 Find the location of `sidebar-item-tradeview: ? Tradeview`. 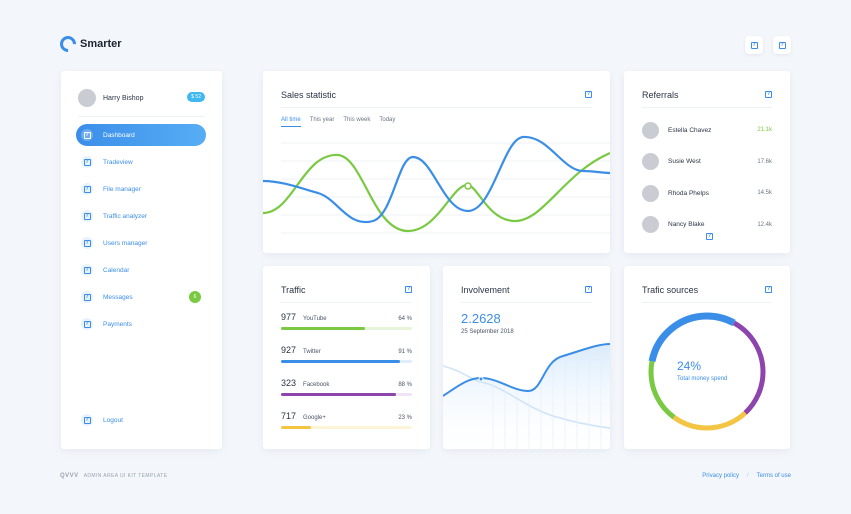

sidebar-item-tradeview: ? Tradeview is located at coordinates (141, 162).